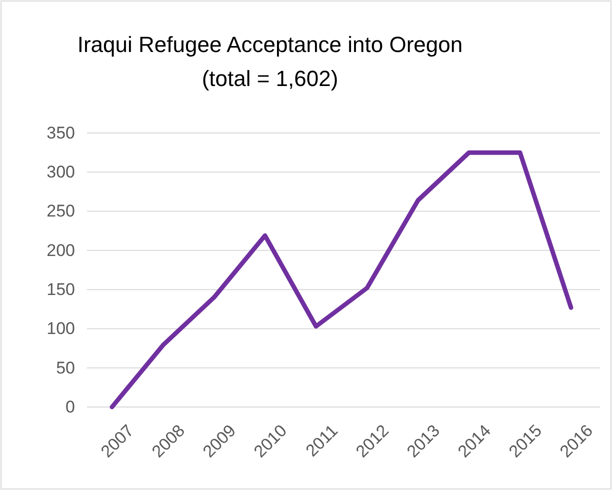 The width and height of the screenshot is (616, 492). Describe the element at coordinates (65, 368) in the screenshot. I see `y-tick-label: 50` at that location.